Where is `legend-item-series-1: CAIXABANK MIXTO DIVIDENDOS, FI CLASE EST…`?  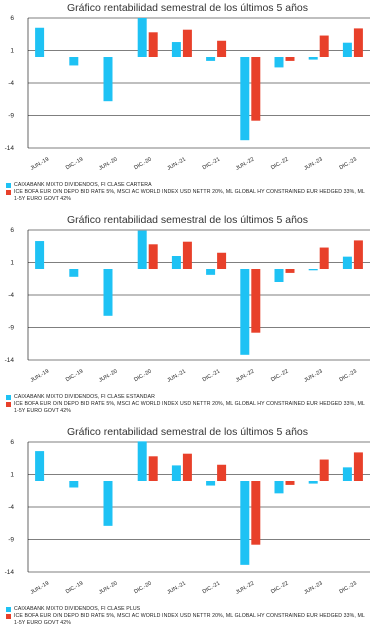 legend-item-series-1: CAIXABANK MIXTO DIVIDENDOS, FI CLASE EST… is located at coordinates (187, 397).